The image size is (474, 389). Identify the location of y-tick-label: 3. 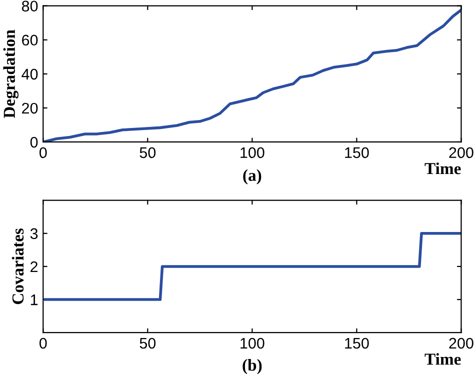
(34, 234).